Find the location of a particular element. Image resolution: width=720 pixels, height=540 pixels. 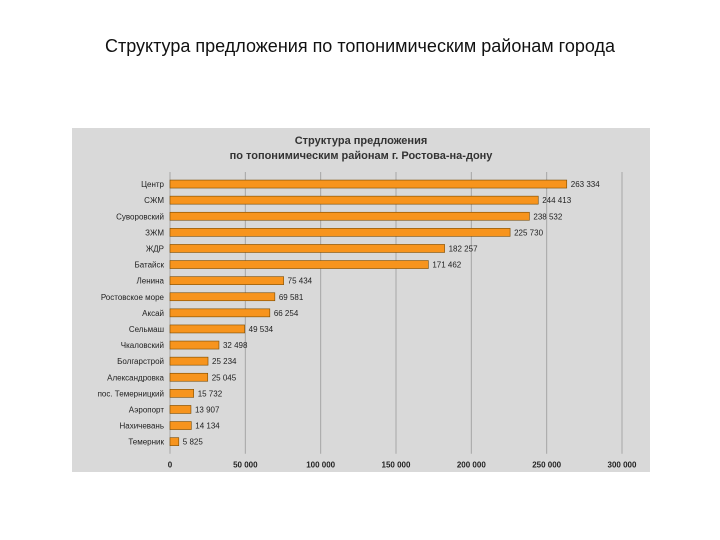

category-label: Батайск is located at coordinates (149, 265).